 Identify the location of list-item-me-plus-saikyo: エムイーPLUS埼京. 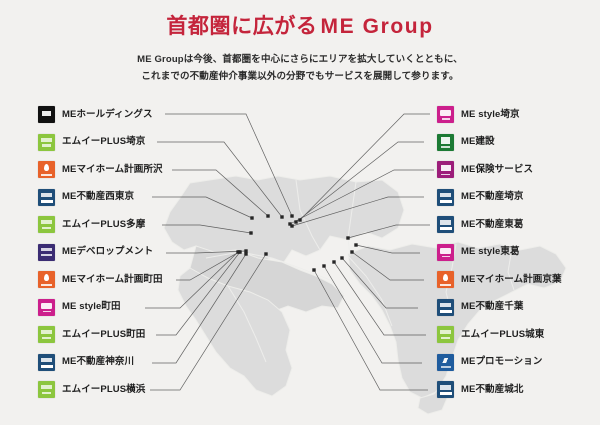
(92, 142).